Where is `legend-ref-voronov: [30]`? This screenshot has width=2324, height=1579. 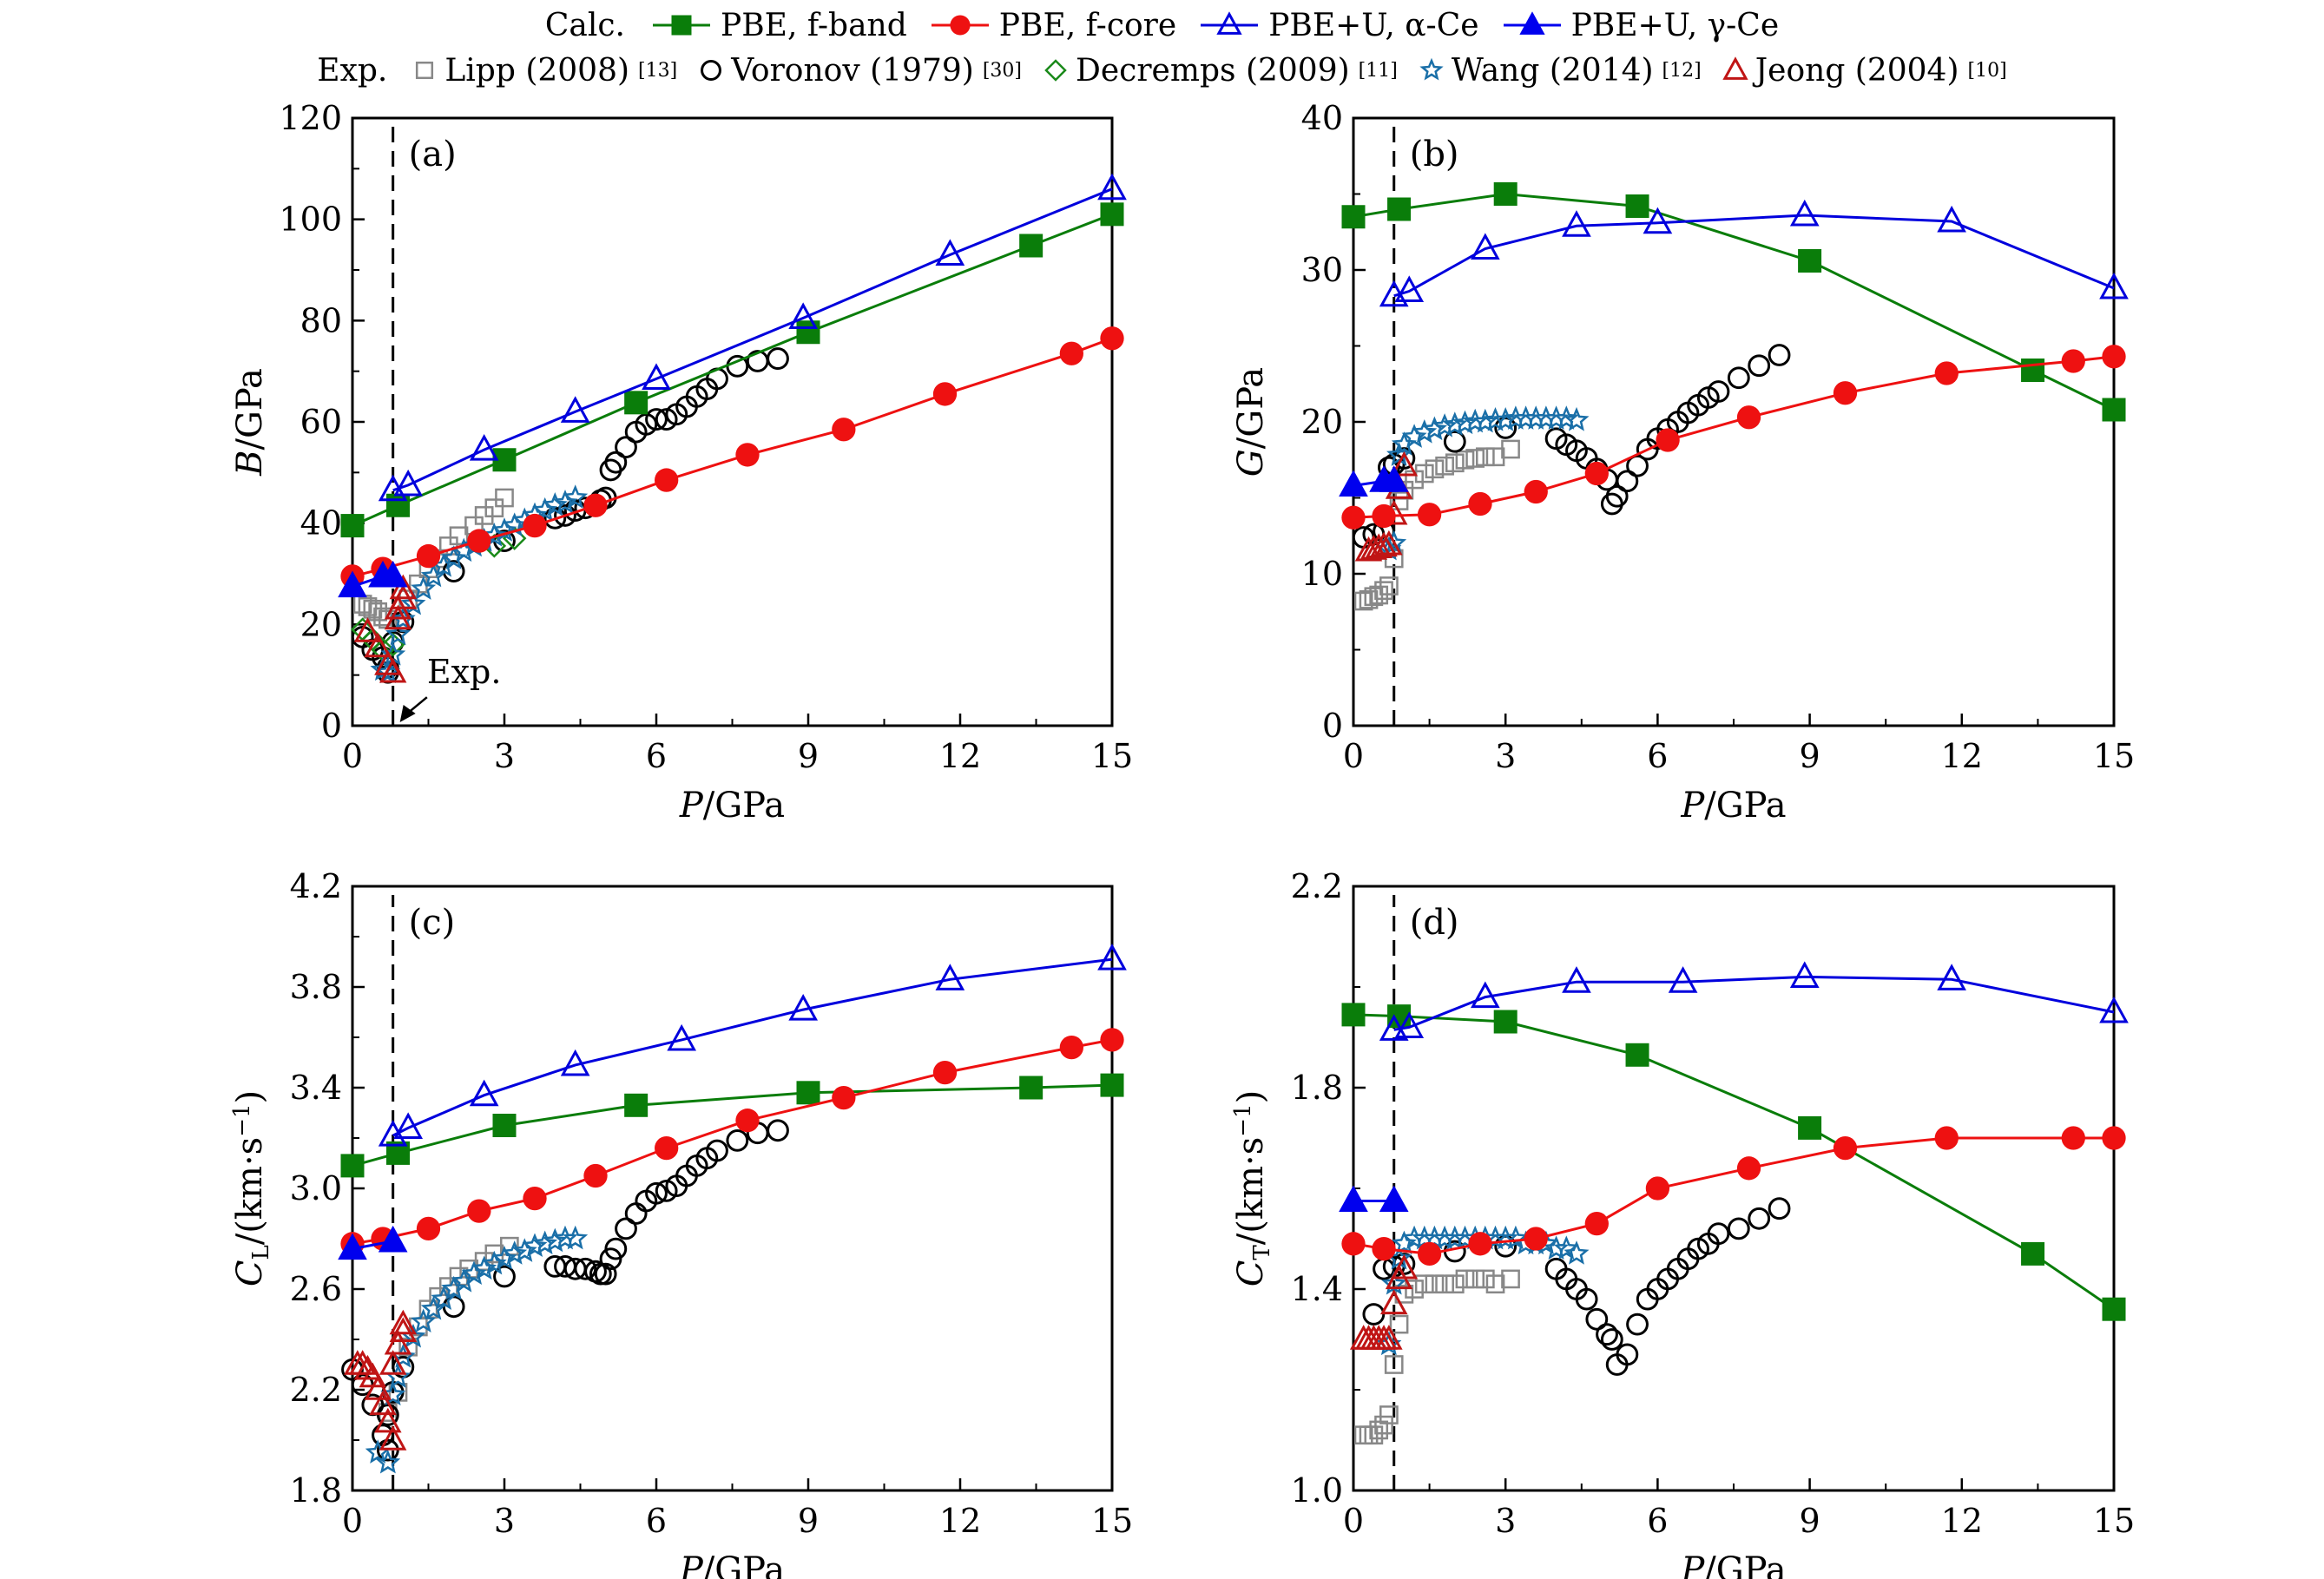 legend-ref-voronov: [30] is located at coordinates (1002, 70).